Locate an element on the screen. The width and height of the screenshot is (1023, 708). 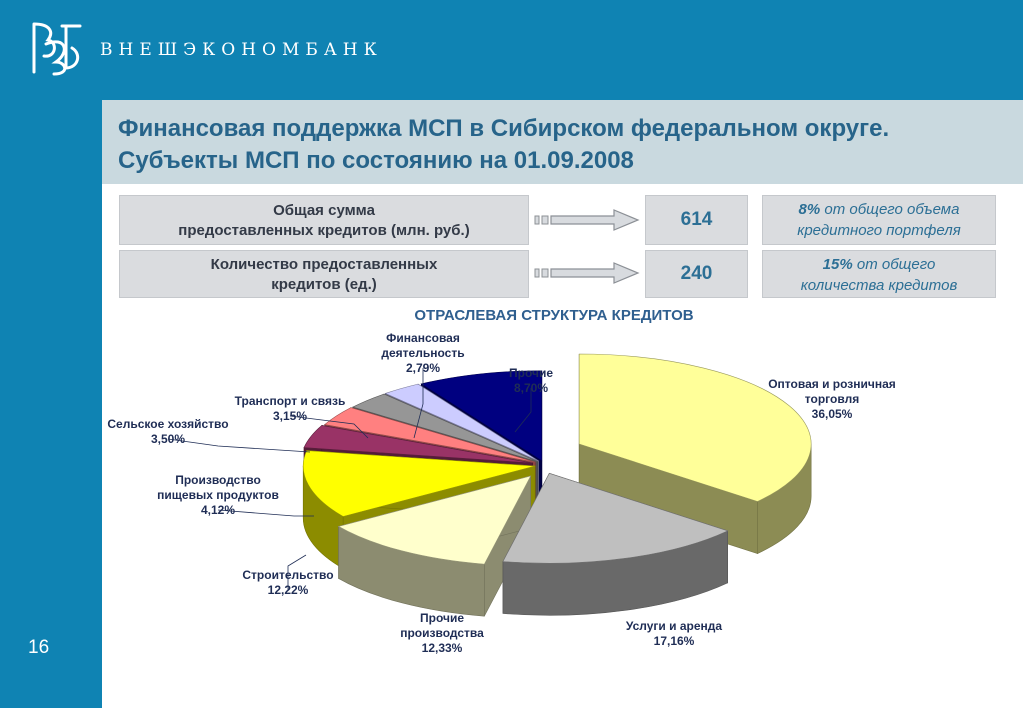
stat-label-line: кредитов (ед.) is located at coordinates (324, 284).